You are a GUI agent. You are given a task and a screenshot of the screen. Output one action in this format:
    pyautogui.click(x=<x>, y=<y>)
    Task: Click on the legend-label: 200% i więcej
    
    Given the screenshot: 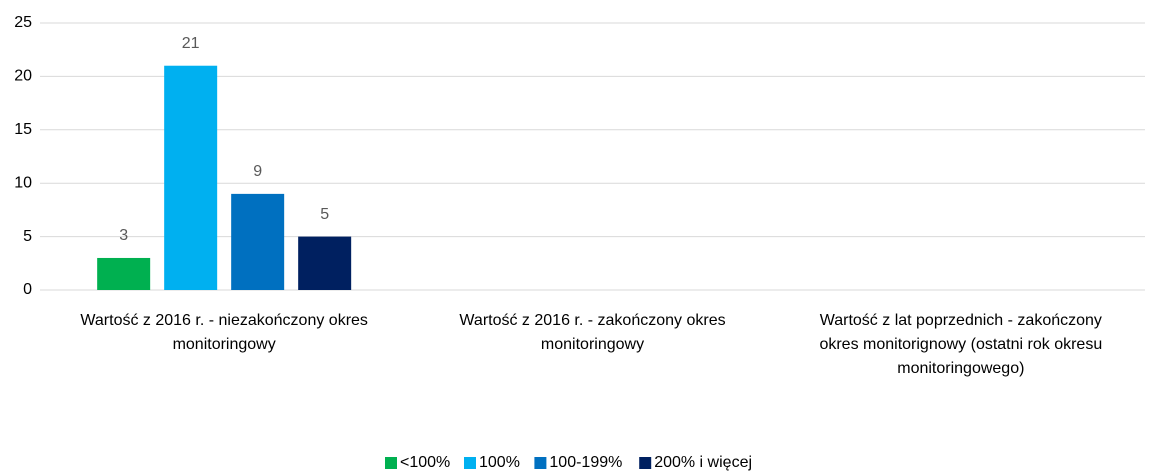 What is the action you would take?
    pyautogui.click(x=703, y=462)
    